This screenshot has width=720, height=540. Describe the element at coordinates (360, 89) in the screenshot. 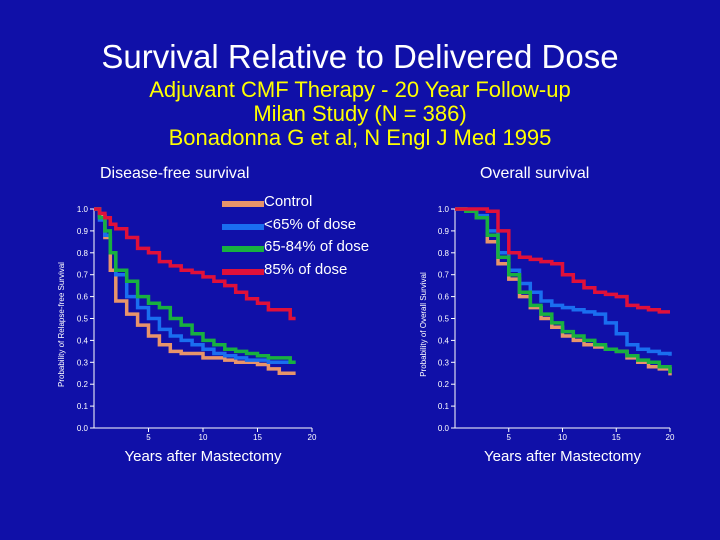

I see `subtitle-line: Adjuvant CMF Therapy - 20 Year Follow-up` at that location.